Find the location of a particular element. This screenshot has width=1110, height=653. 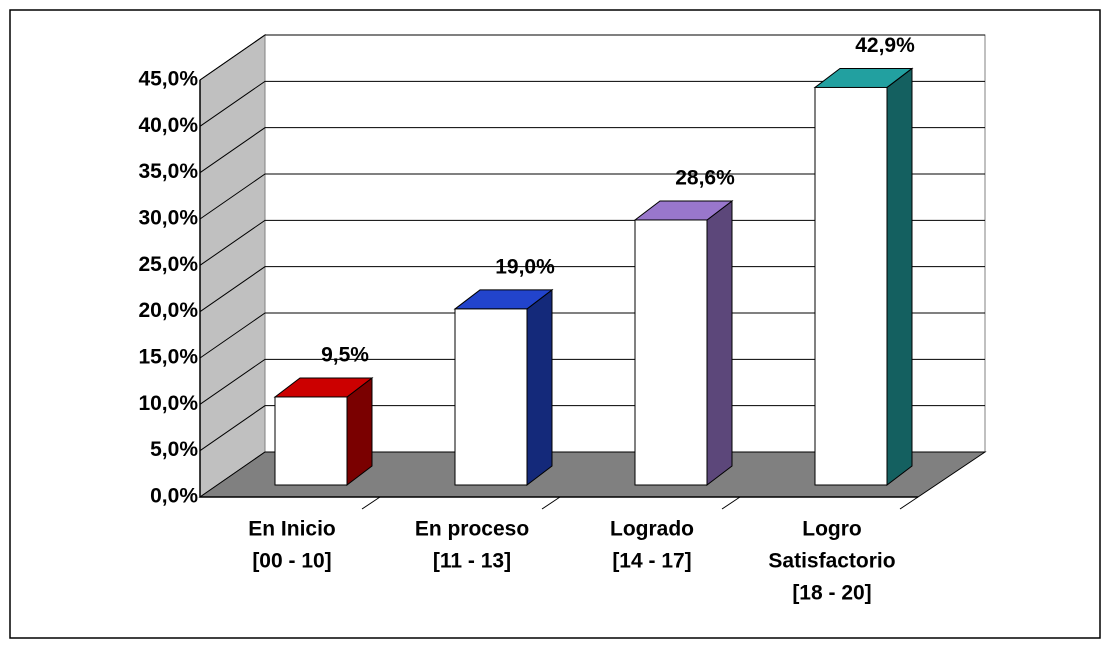

x-tick-label: Logrado is located at coordinates (652, 529).